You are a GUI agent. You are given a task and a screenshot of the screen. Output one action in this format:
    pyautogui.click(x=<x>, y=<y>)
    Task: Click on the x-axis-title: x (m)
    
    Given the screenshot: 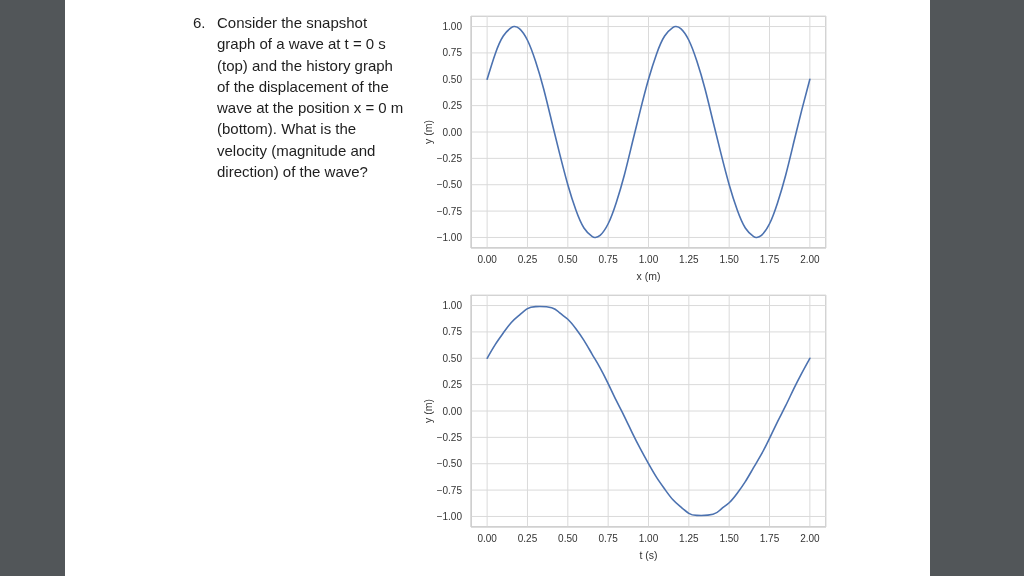 What is the action you would take?
    pyautogui.click(x=648, y=276)
    